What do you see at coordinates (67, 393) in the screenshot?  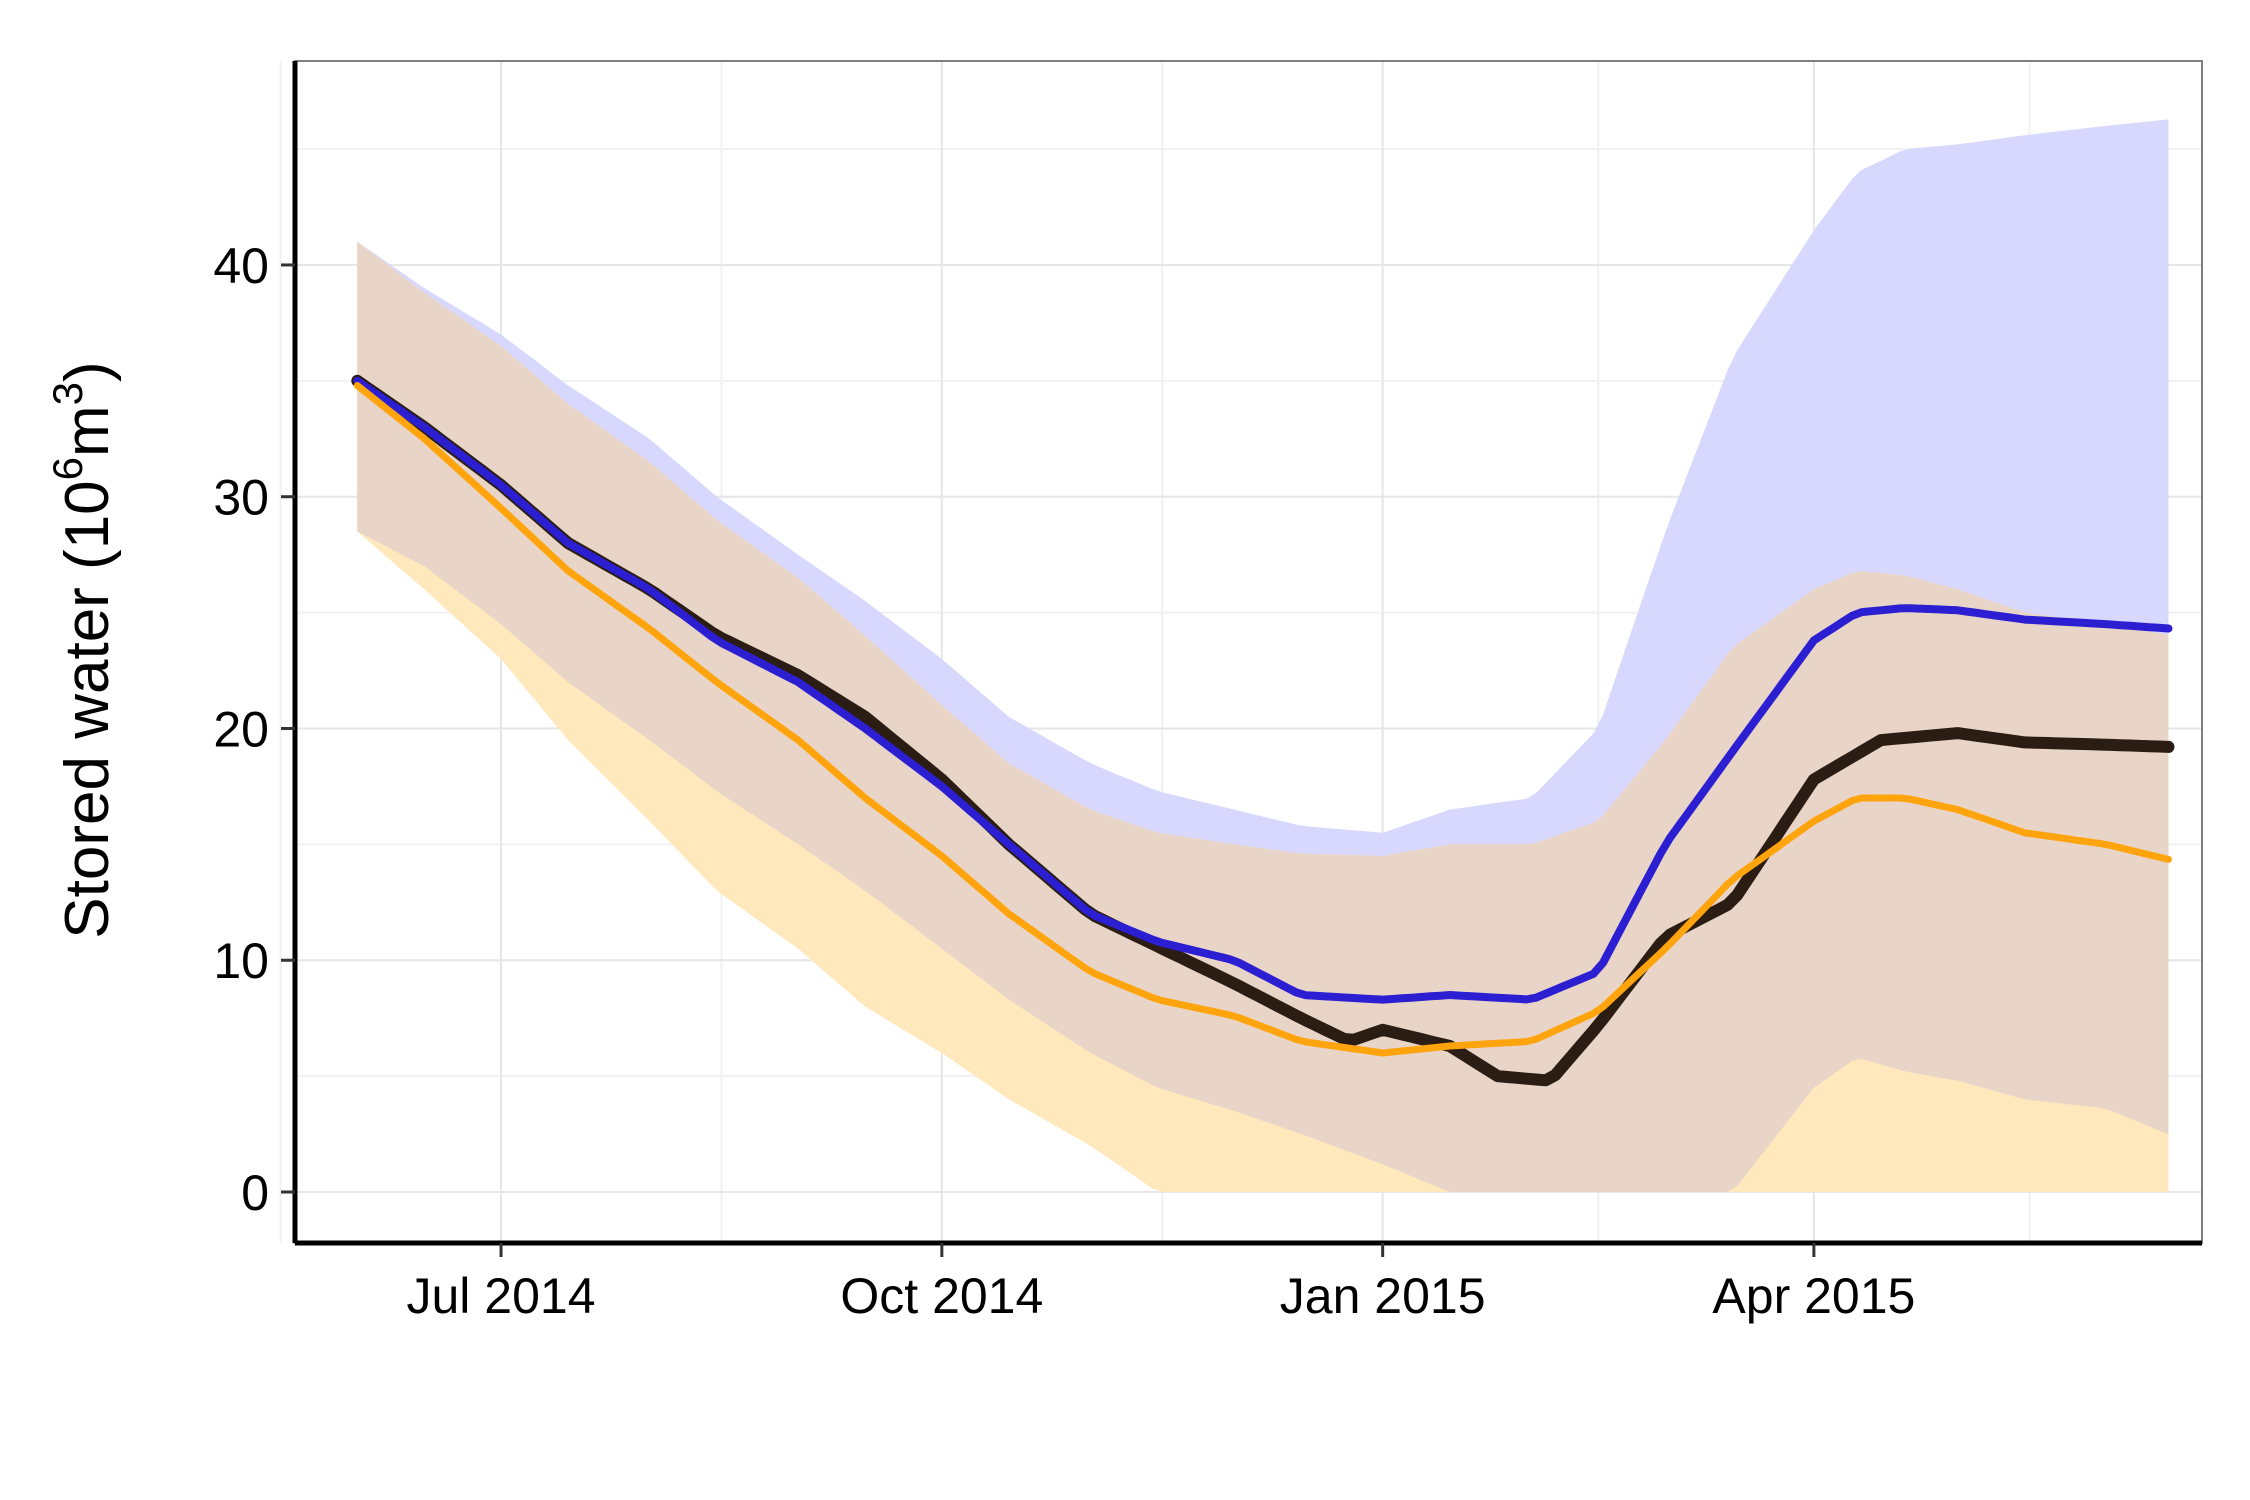 I see `y-axis-title-sup2: 3` at bounding box center [67, 393].